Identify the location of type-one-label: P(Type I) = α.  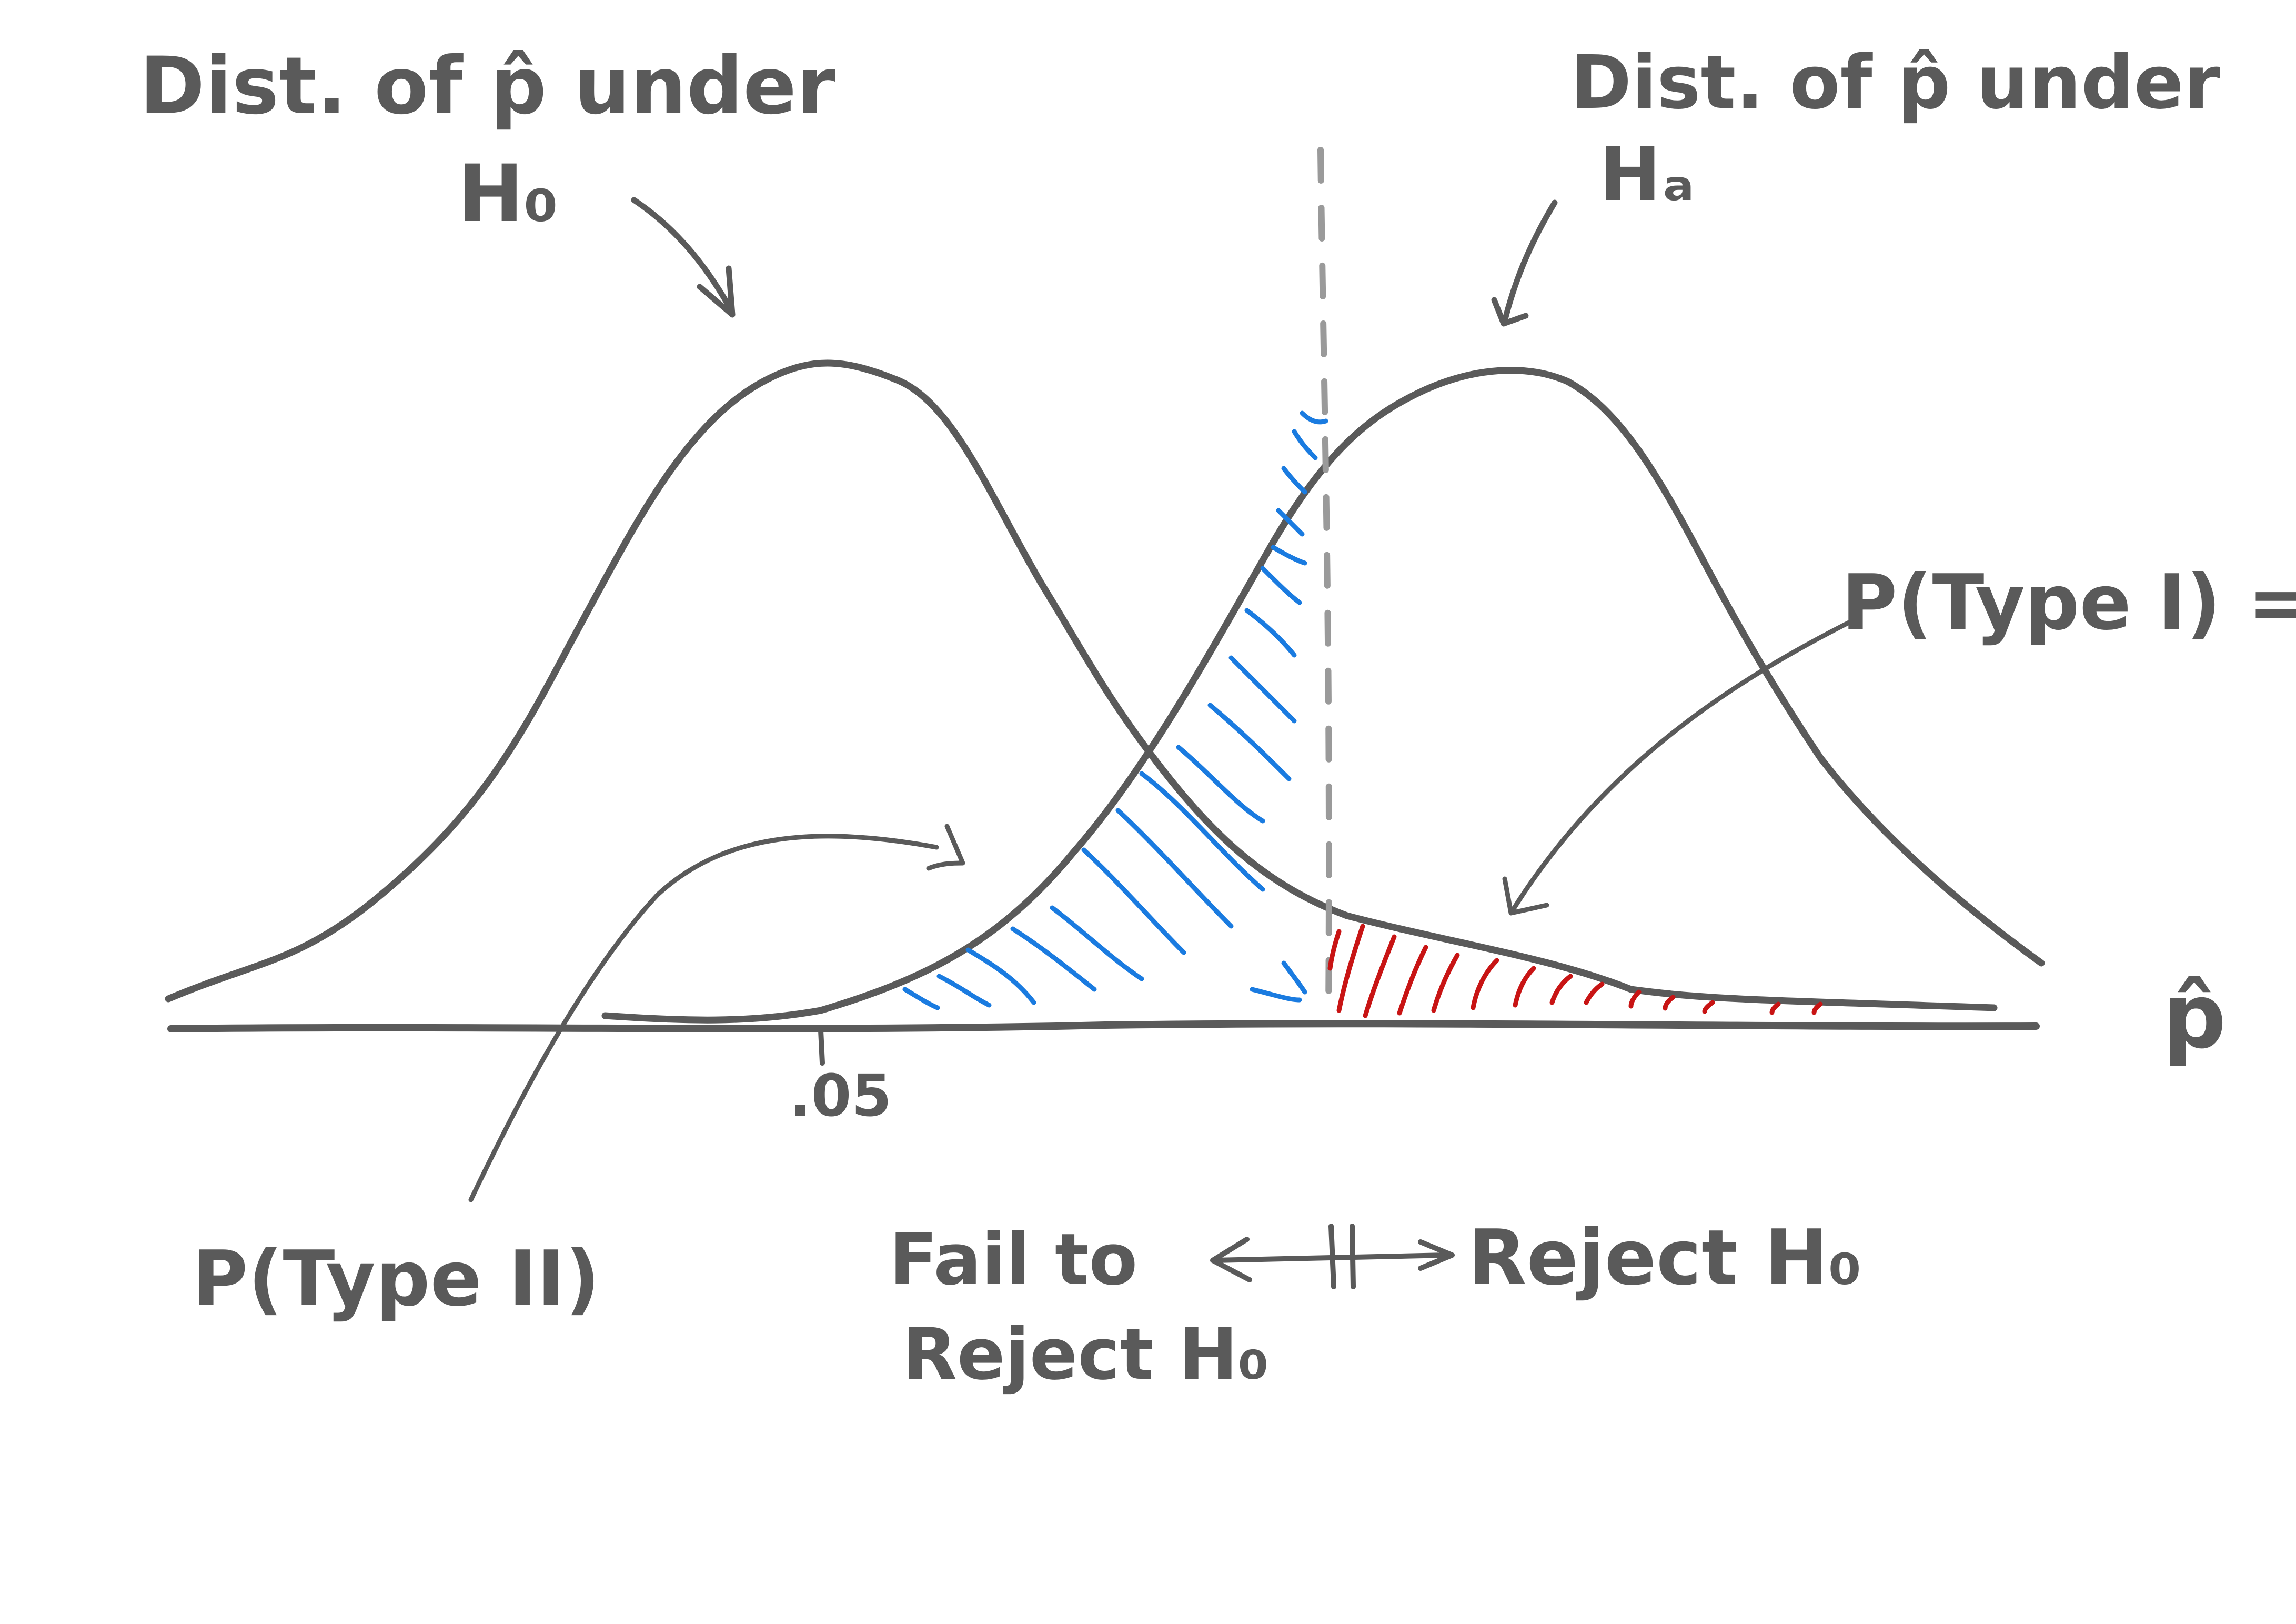
(2068, 602).